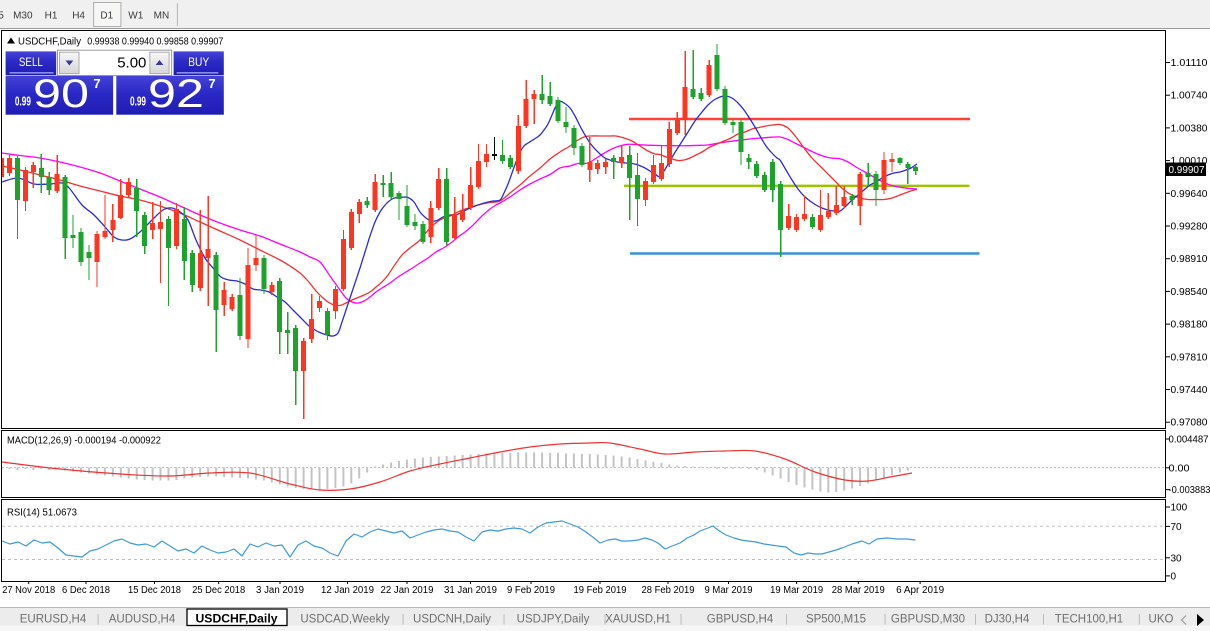 This screenshot has height=631, width=1210. I want to click on svg-text: 70, so click(1177, 527).